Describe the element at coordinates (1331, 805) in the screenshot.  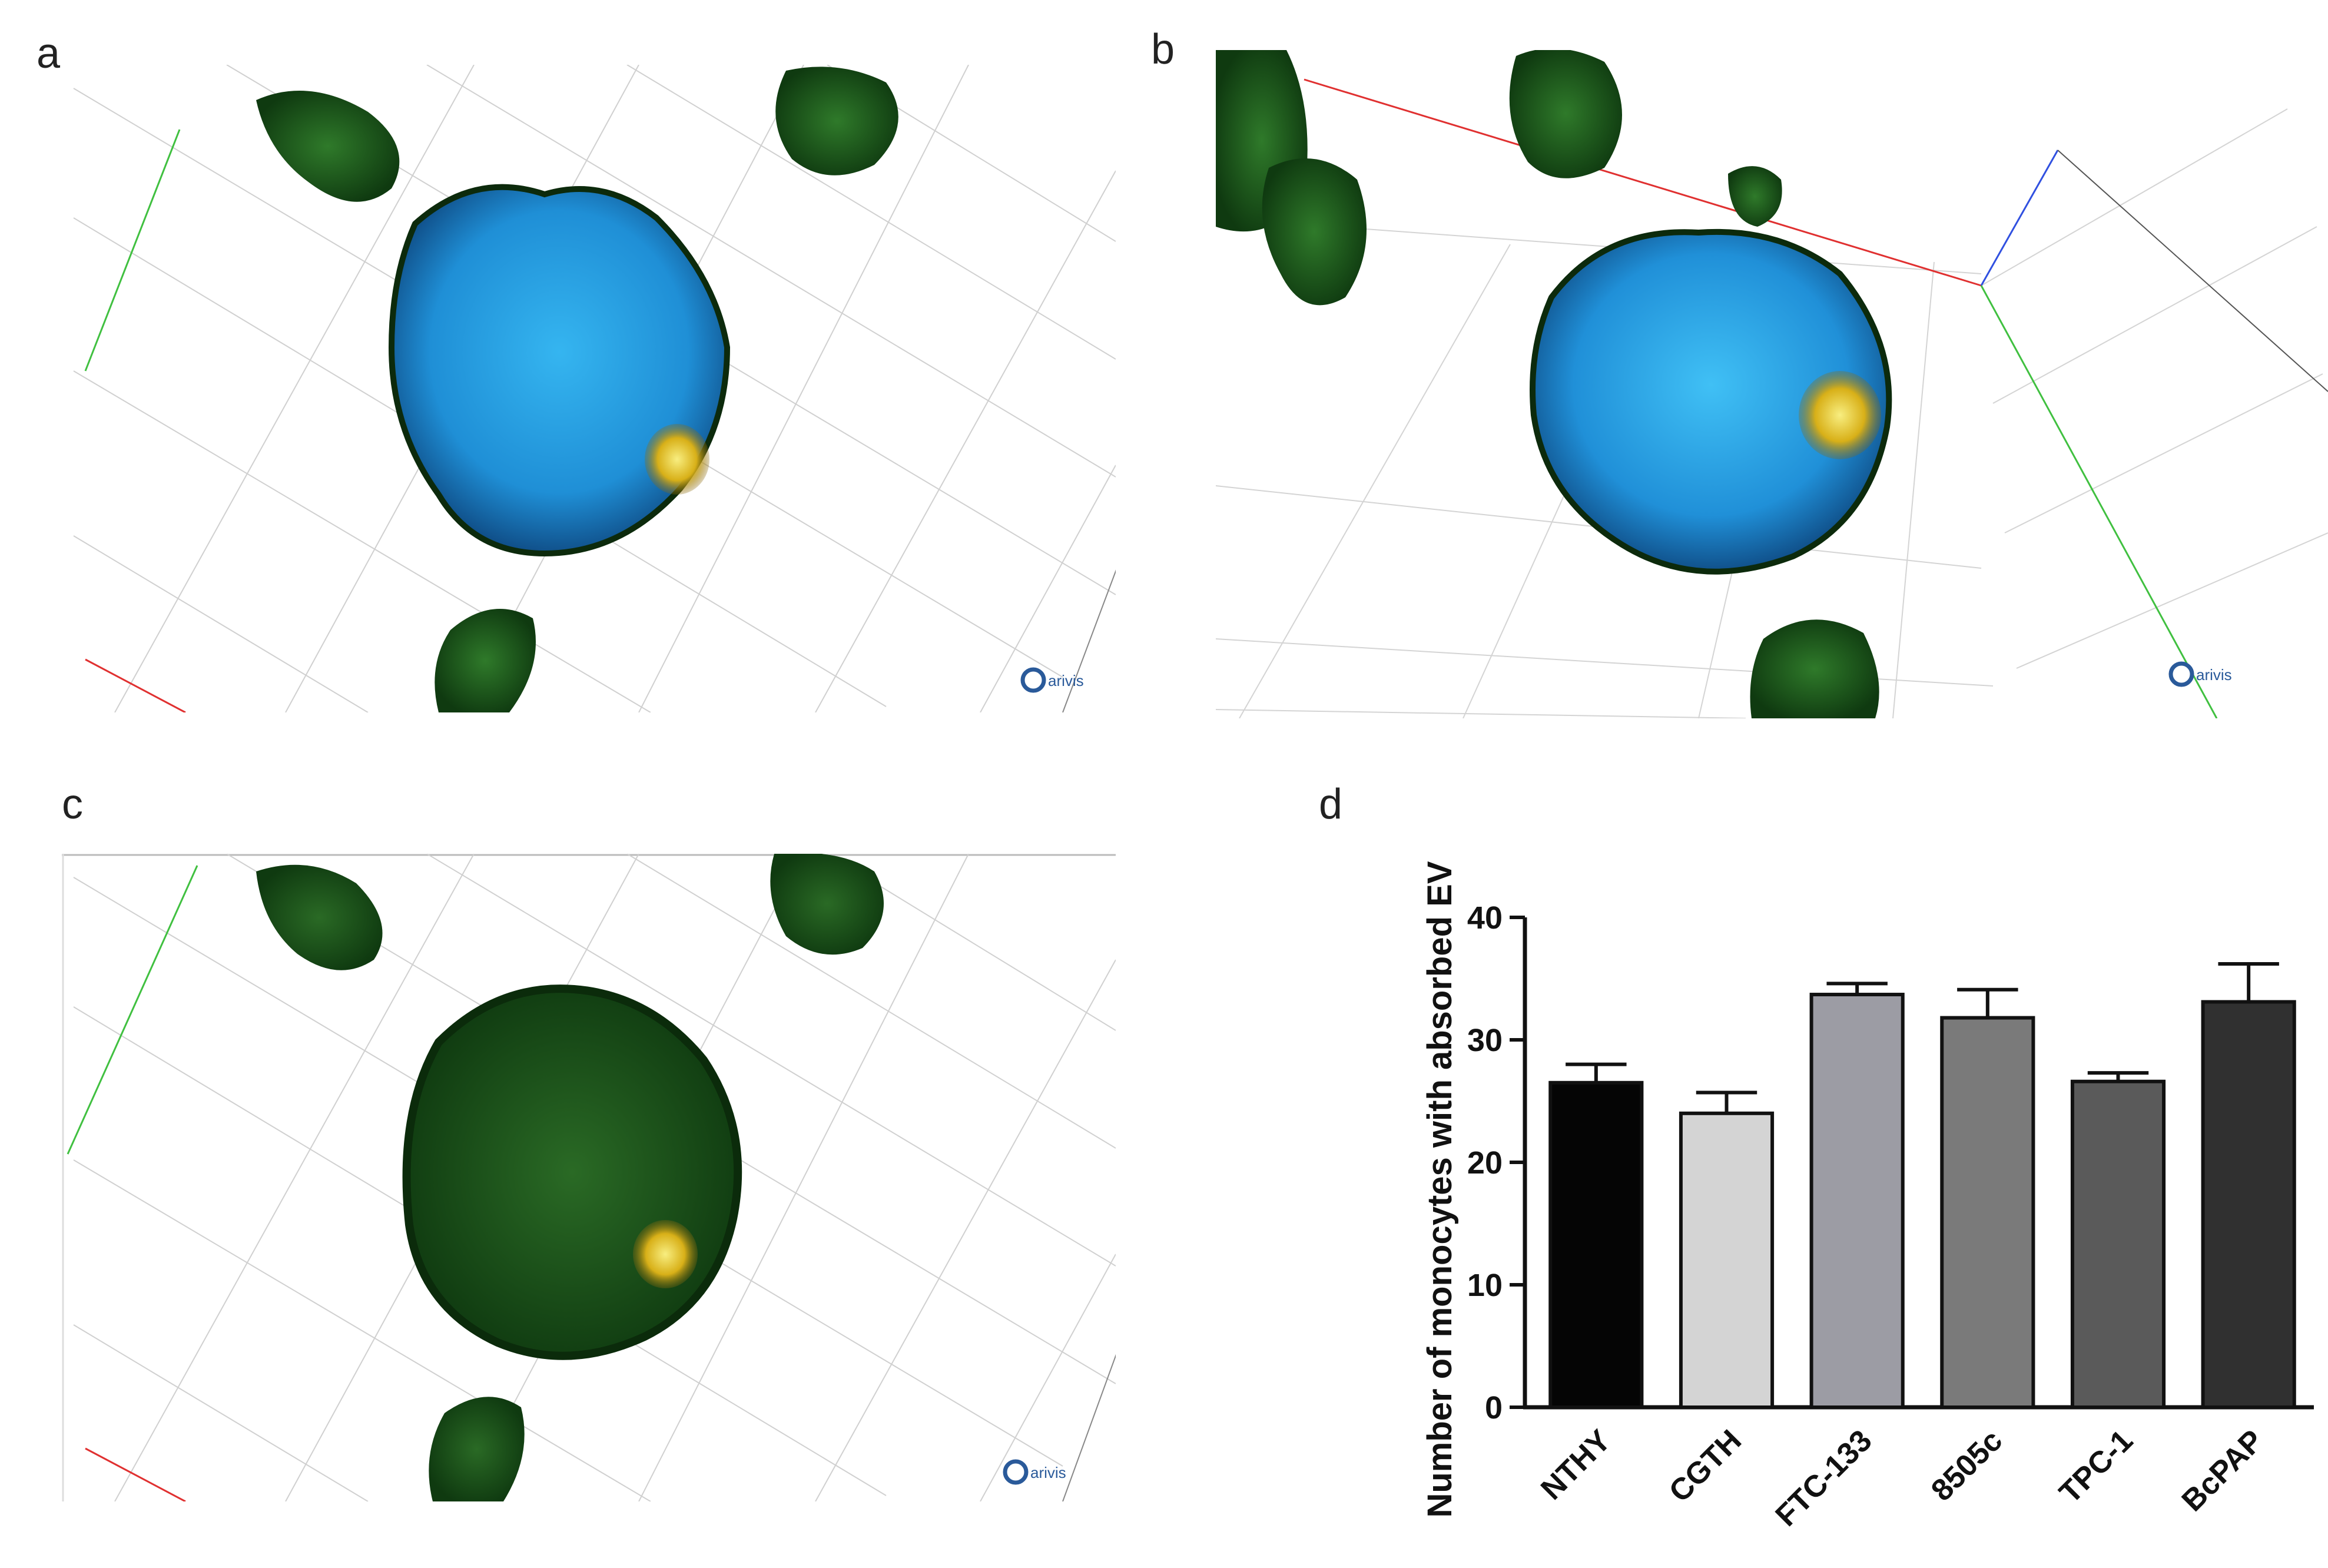
I see `panel-label-d: d` at that location.